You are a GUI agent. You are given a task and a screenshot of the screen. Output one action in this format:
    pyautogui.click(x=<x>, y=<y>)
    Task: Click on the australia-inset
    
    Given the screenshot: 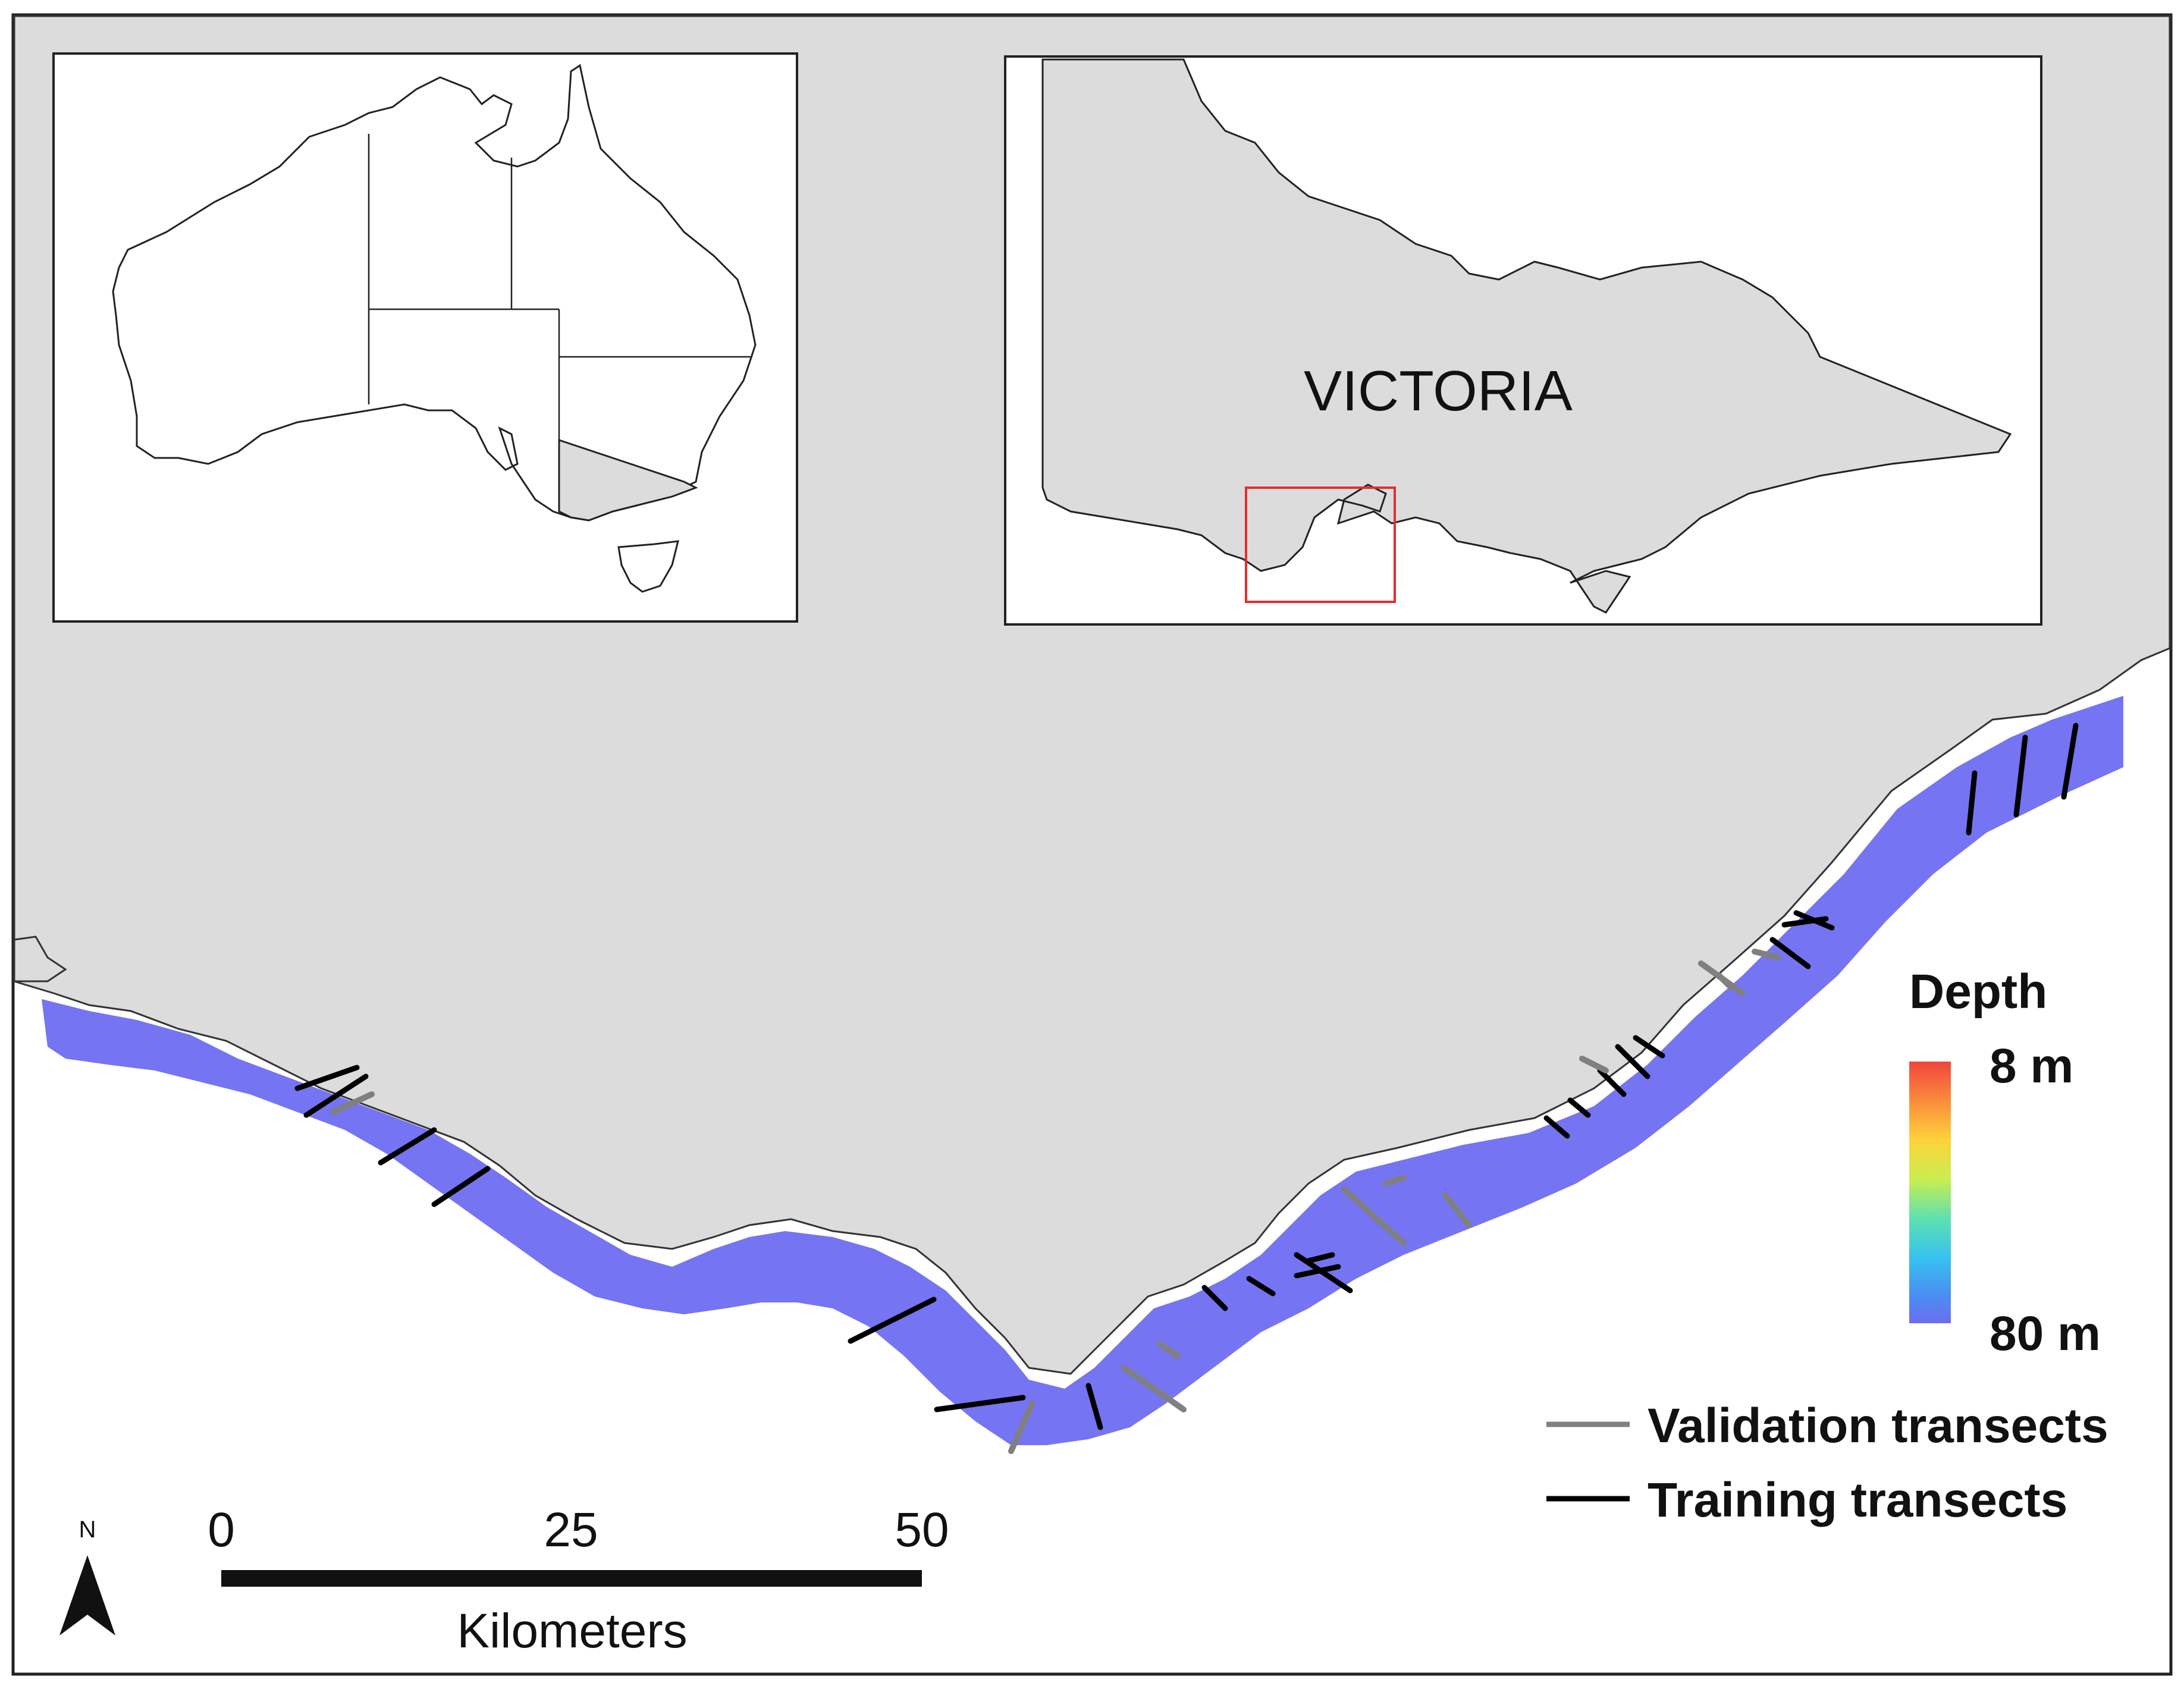 What is the action you would take?
    pyautogui.click(x=425, y=338)
    